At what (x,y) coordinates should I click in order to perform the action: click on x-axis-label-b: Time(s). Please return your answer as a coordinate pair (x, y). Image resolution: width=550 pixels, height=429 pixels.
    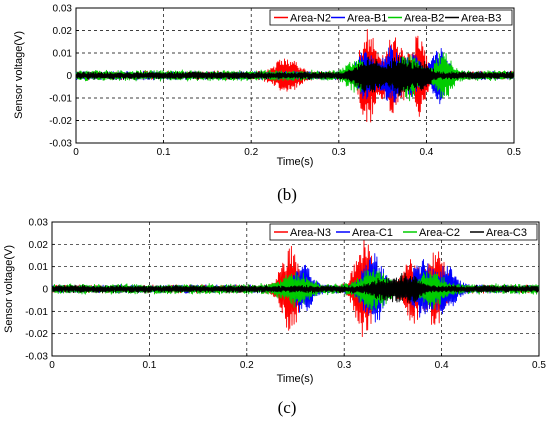
    Looking at the image, I should click on (295, 162).